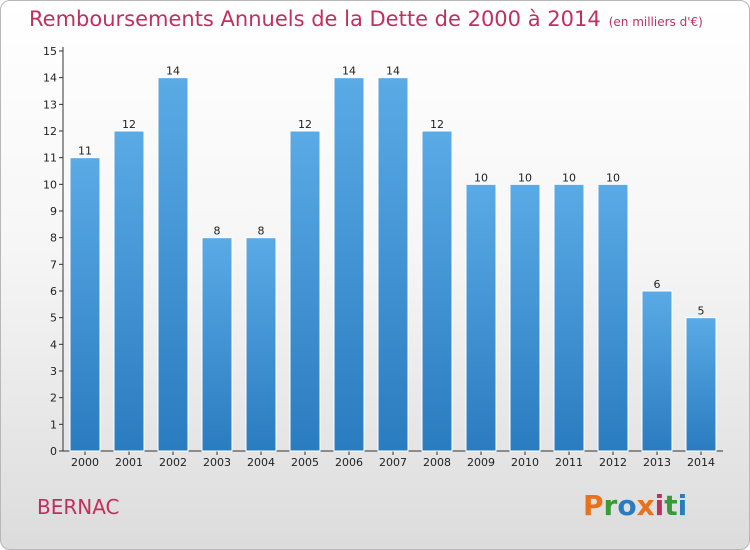 Image resolution: width=750 pixels, height=550 pixels. I want to click on y-tick-label: 9, so click(53, 211).